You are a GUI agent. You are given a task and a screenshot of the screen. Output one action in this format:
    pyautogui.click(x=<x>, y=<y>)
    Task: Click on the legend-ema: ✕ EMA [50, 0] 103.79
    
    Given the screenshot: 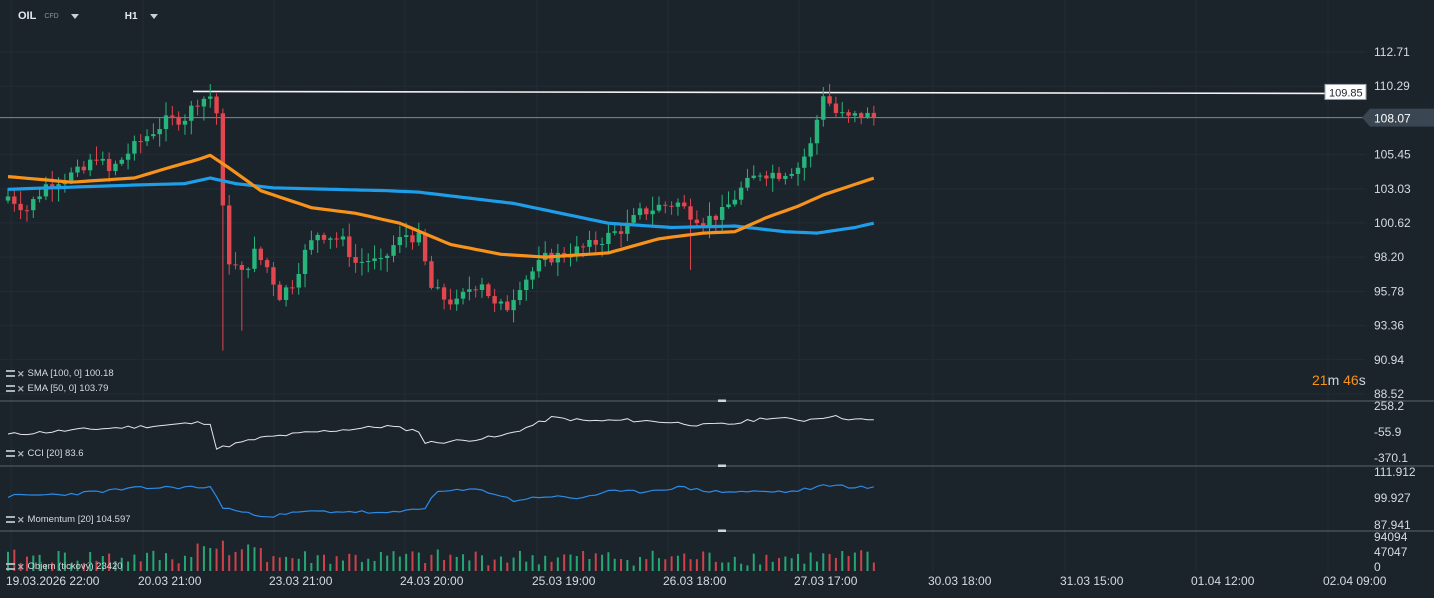 What is the action you would take?
    pyautogui.click(x=57, y=388)
    